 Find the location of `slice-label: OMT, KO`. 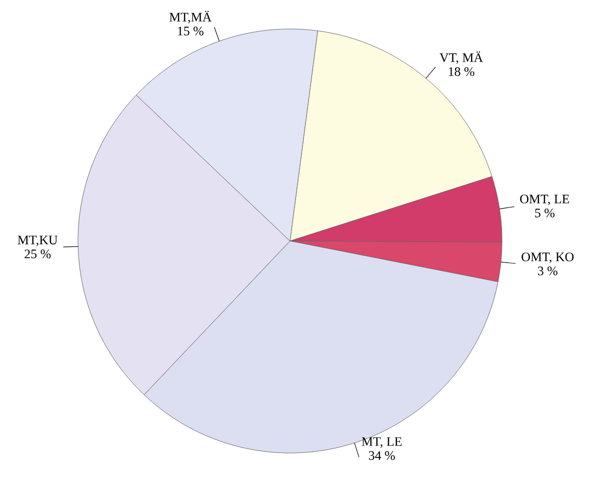

slice-label: OMT, KO is located at coordinates (548, 258).